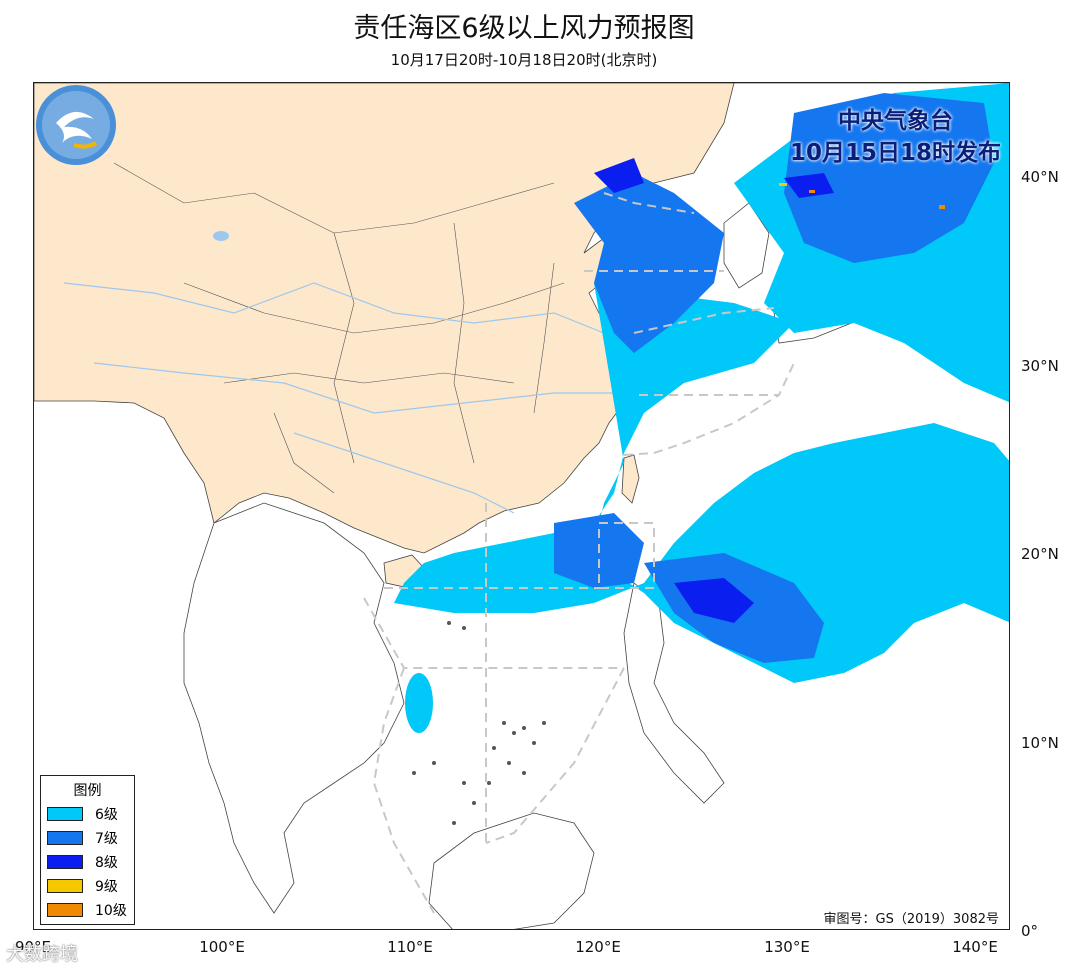 This screenshot has height=973, width=1080. Describe the element at coordinates (87, 862) in the screenshot. I see `legend-item-level8: 8级` at that location.